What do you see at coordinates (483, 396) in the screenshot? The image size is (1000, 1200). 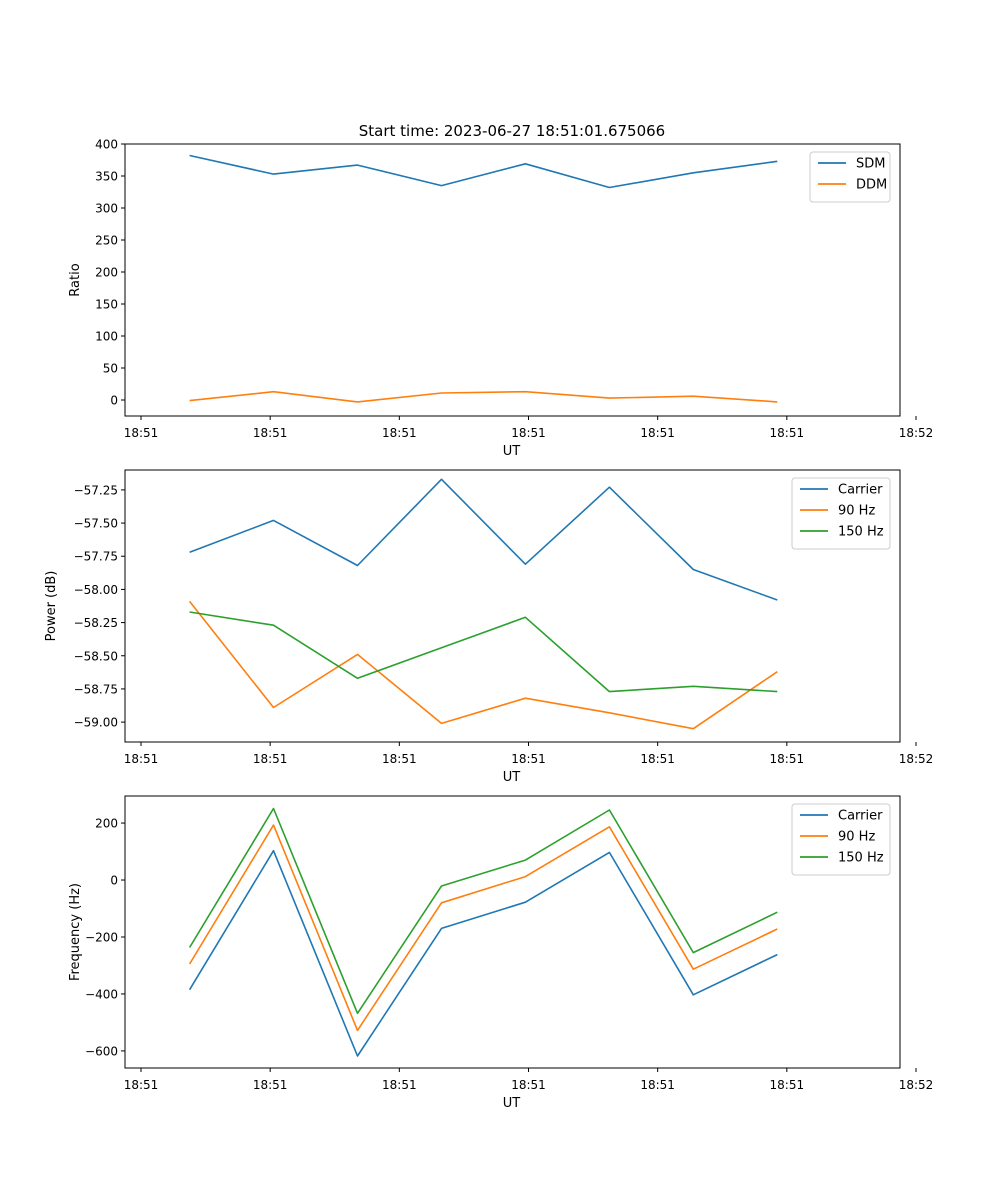 I see `series-line-ddm` at bounding box center [483, 396].